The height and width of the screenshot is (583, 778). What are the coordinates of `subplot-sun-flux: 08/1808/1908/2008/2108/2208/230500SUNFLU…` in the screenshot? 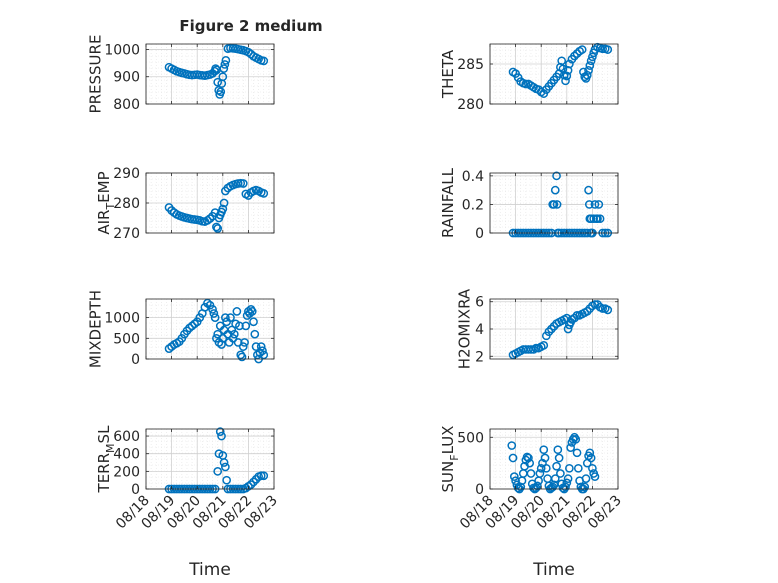 It's located at (532, 503).